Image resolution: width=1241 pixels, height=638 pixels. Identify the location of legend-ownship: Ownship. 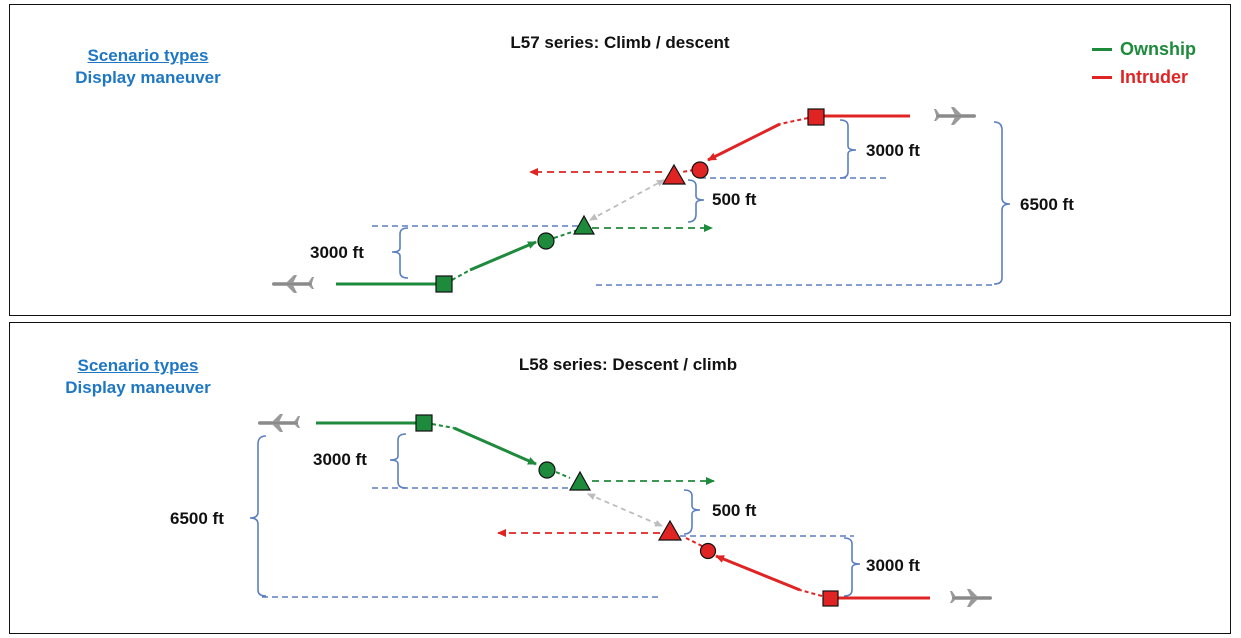
(1144, 49).